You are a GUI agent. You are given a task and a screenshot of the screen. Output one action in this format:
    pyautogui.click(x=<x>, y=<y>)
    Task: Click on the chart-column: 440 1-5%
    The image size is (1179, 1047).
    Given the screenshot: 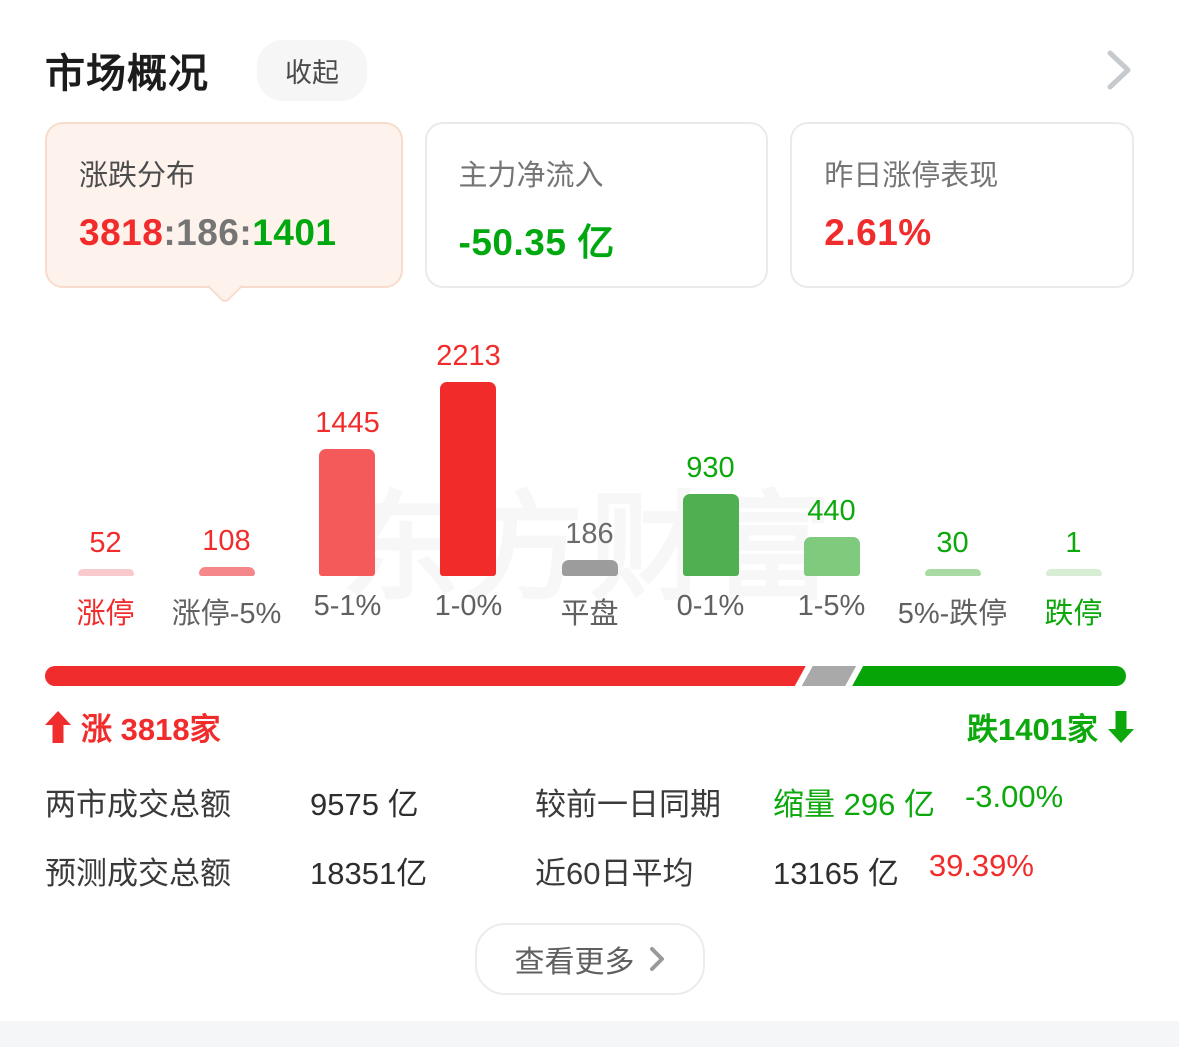 What is the action you would take?
    pyautogui.click(x=831, y=483)
    